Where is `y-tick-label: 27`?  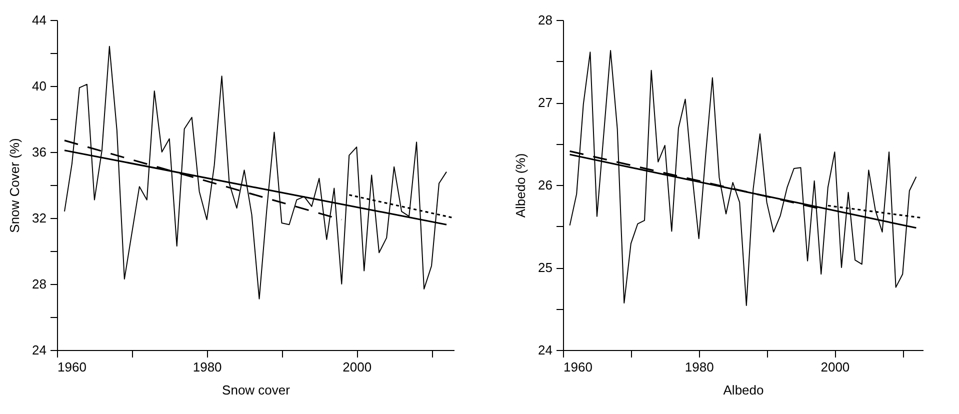 y-tick-label: 27 is located at coordinates (545, 102).